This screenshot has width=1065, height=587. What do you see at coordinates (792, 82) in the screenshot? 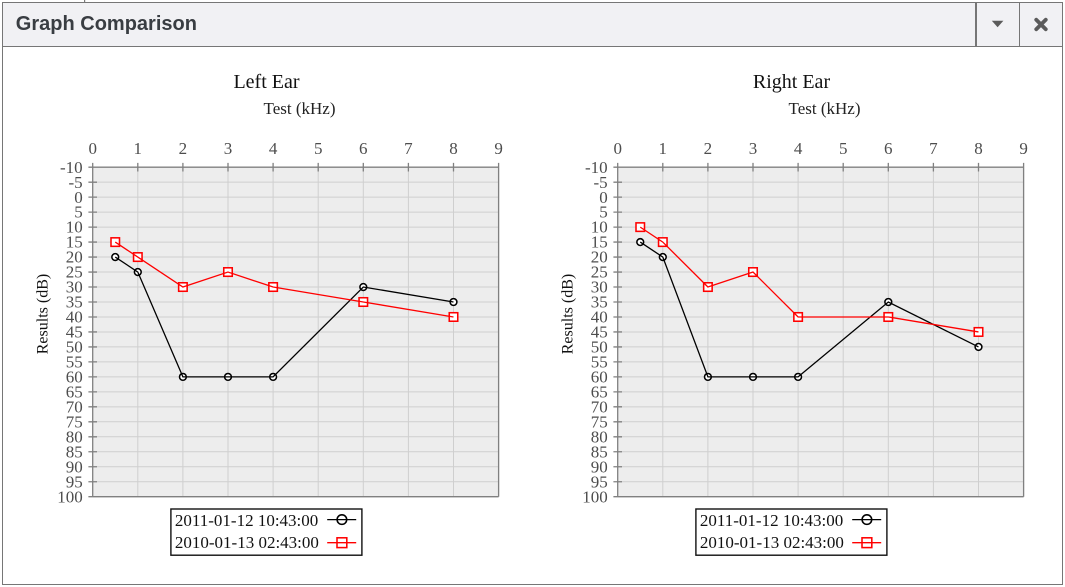
I see `svg-text: Right Ear` at bounding box center [792, 82].